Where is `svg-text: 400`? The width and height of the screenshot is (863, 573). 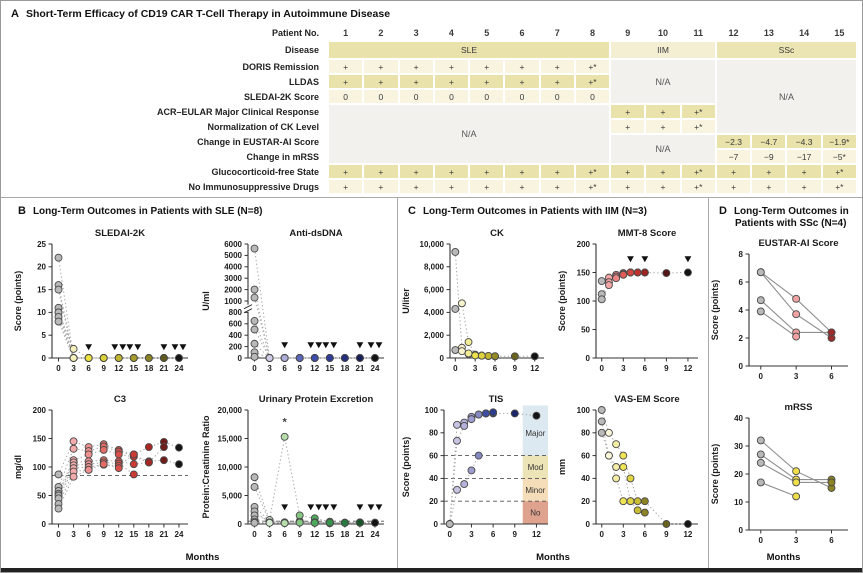 svg-text: 400 is located at coordinates (236, 335).